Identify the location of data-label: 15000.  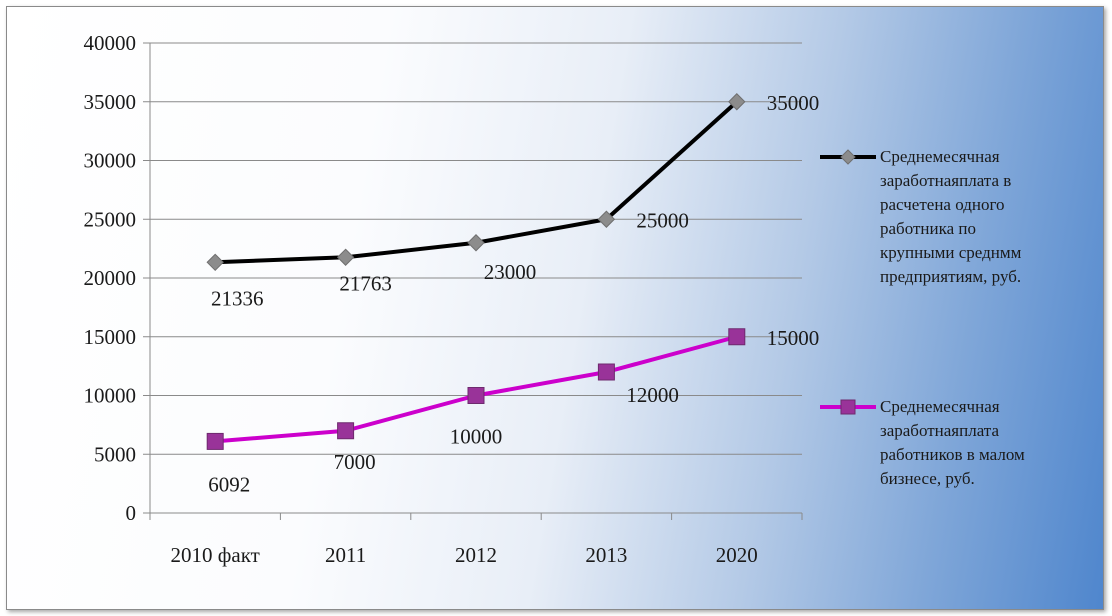
(793, 338).